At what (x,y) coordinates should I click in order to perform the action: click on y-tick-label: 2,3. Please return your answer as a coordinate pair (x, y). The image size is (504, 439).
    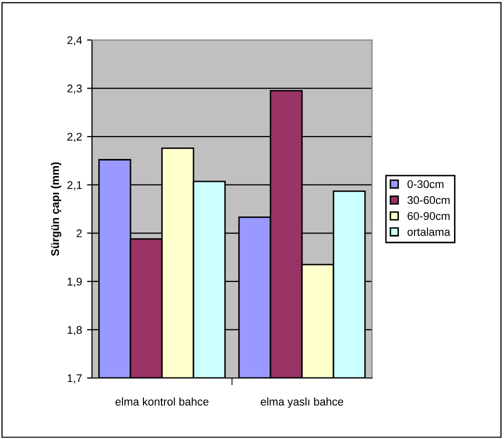
    Looking at the image, I should click on (74, 89).